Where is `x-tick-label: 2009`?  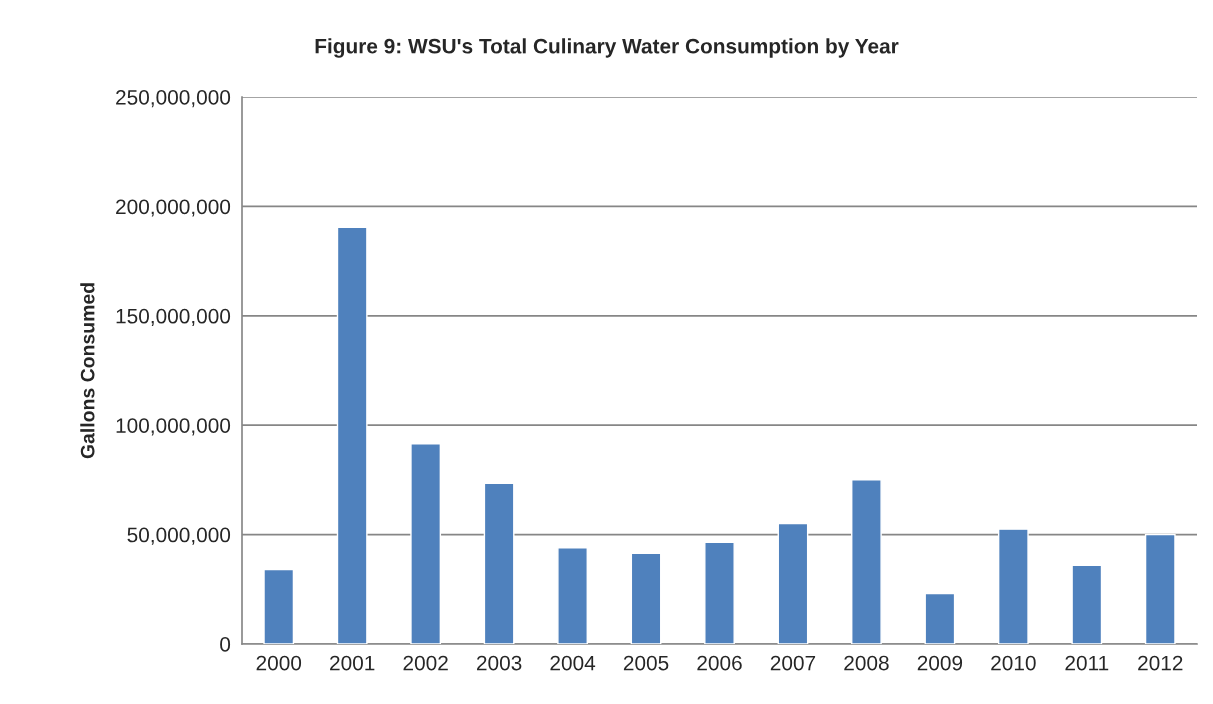 x-tick-label: 2009 is located at coordinates (940, 663).